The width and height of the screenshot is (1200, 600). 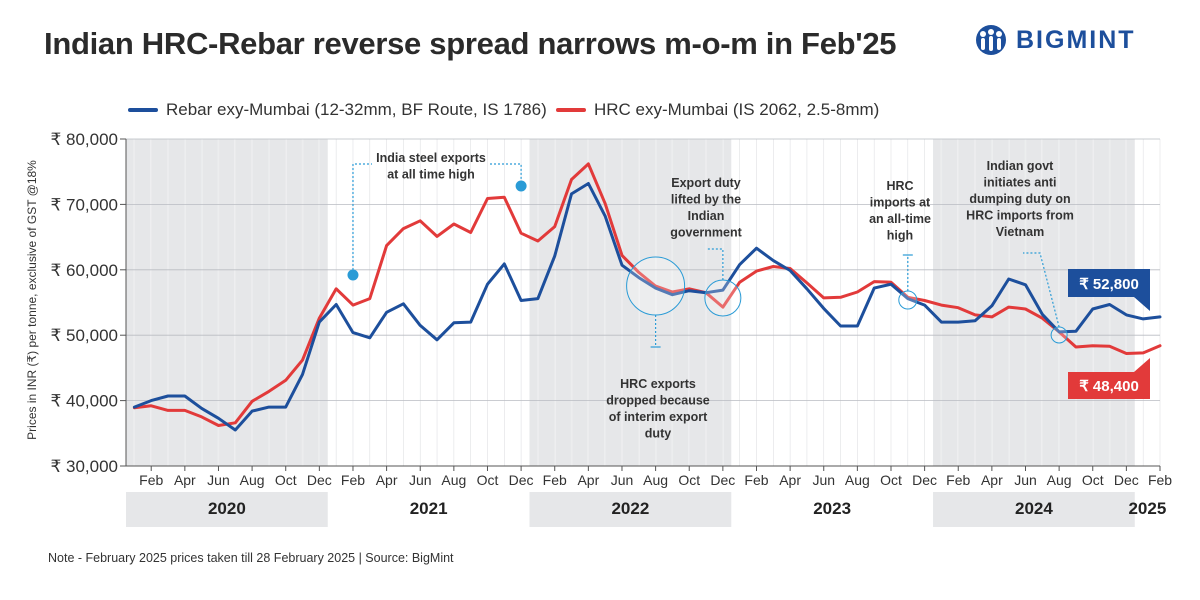 What do you see at coordinates (431, 166) in the screenshot?
I see `annotation-exports-high: India steel exports at all time high` at bounding box center [431, 166].